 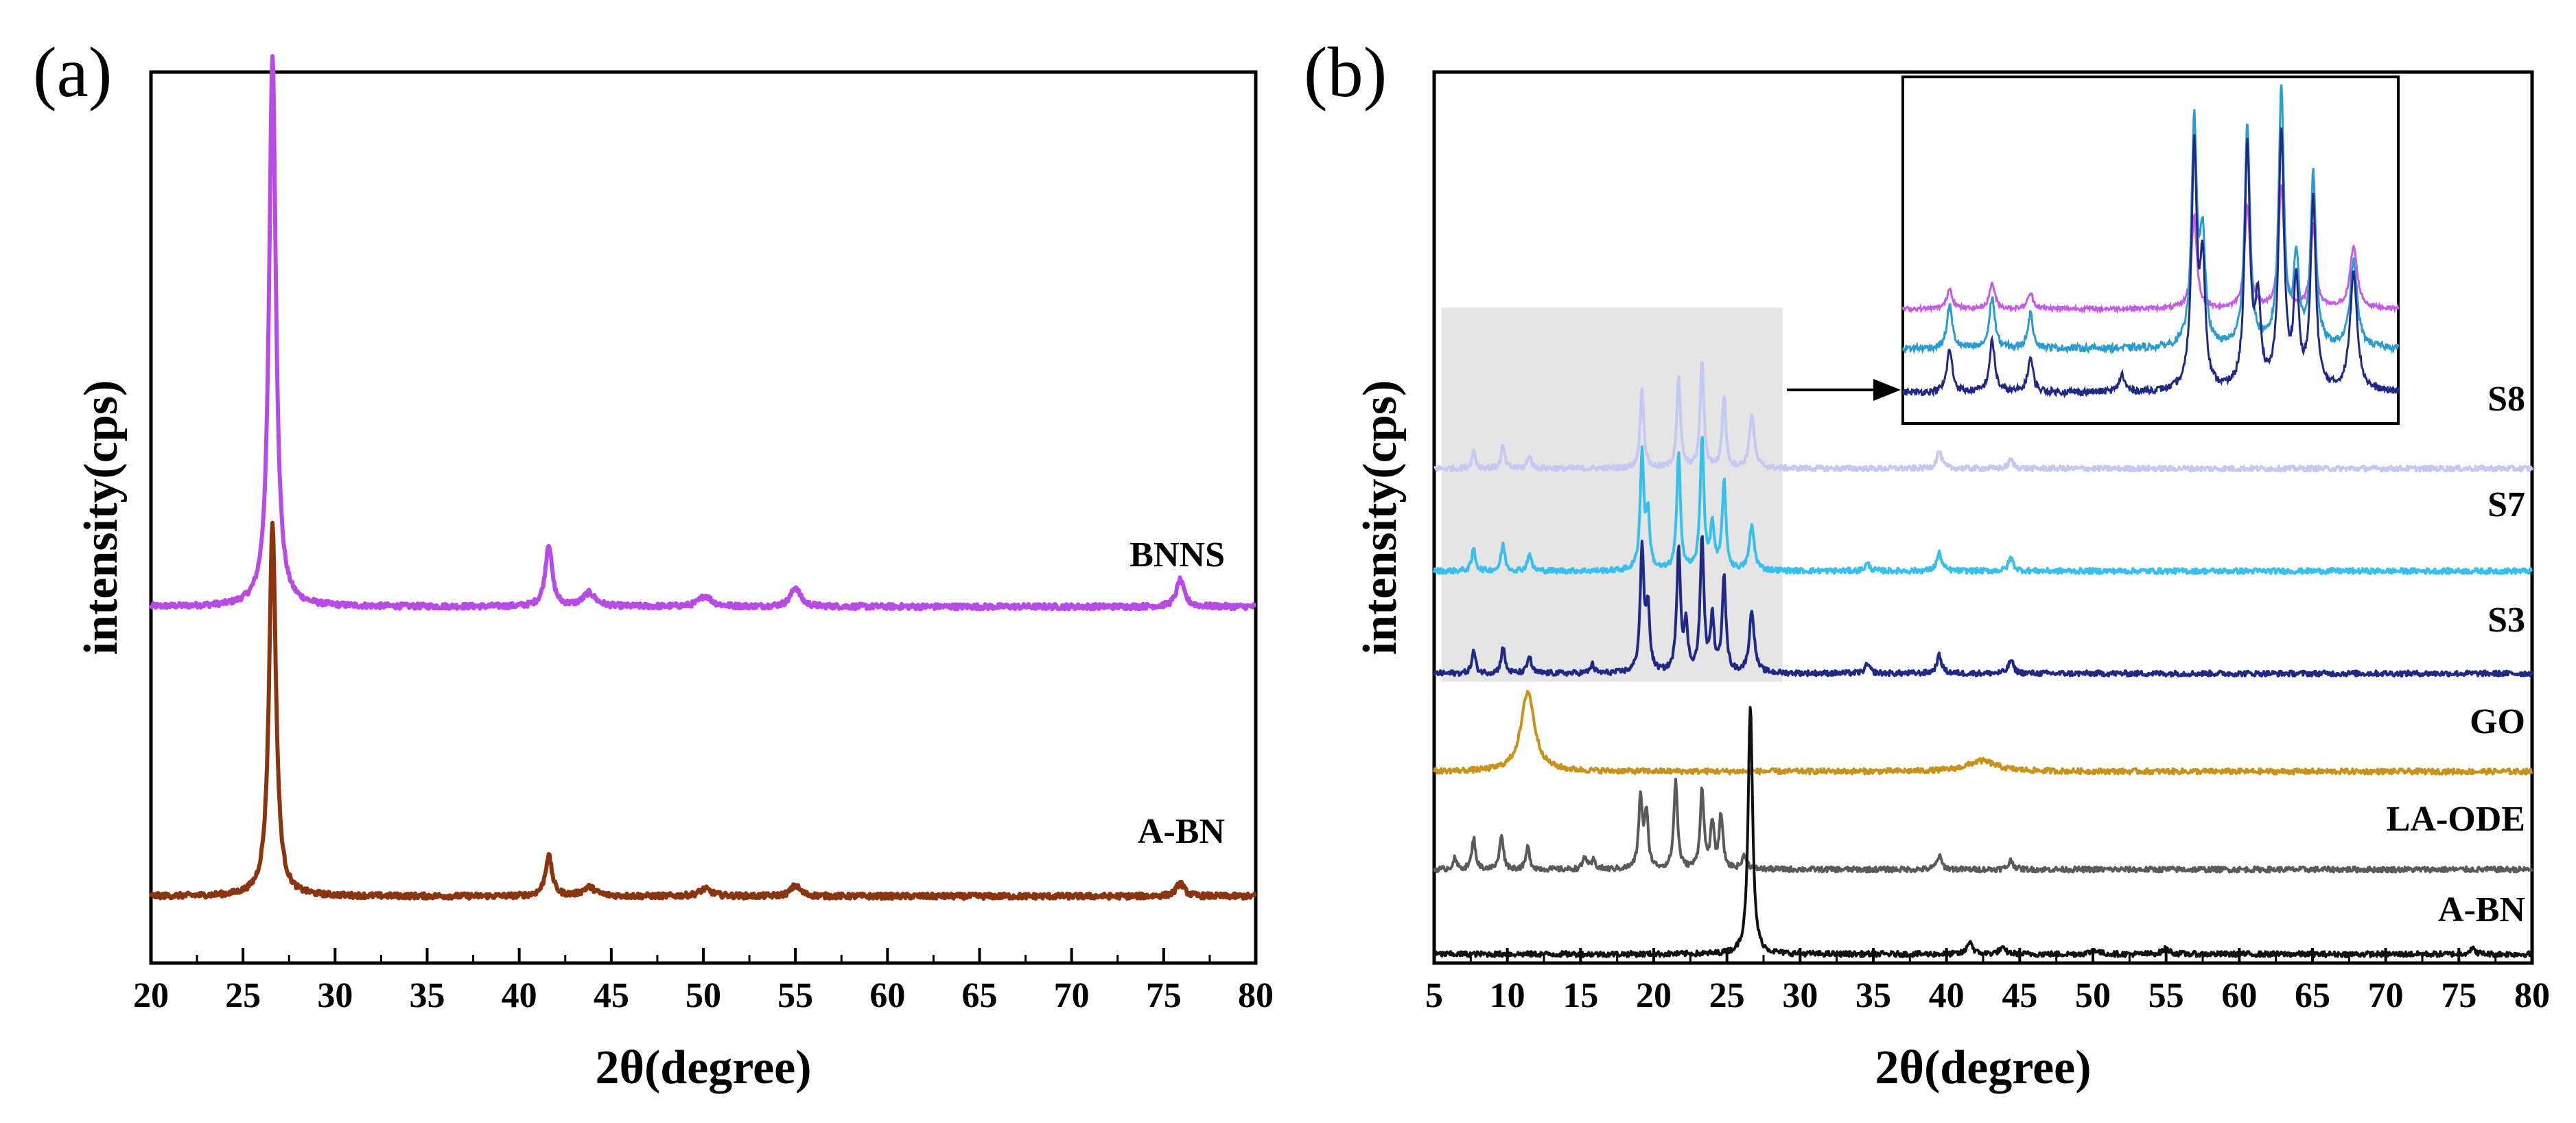 I want to click on panel-a-label: (a), so click(x=72, y=73).